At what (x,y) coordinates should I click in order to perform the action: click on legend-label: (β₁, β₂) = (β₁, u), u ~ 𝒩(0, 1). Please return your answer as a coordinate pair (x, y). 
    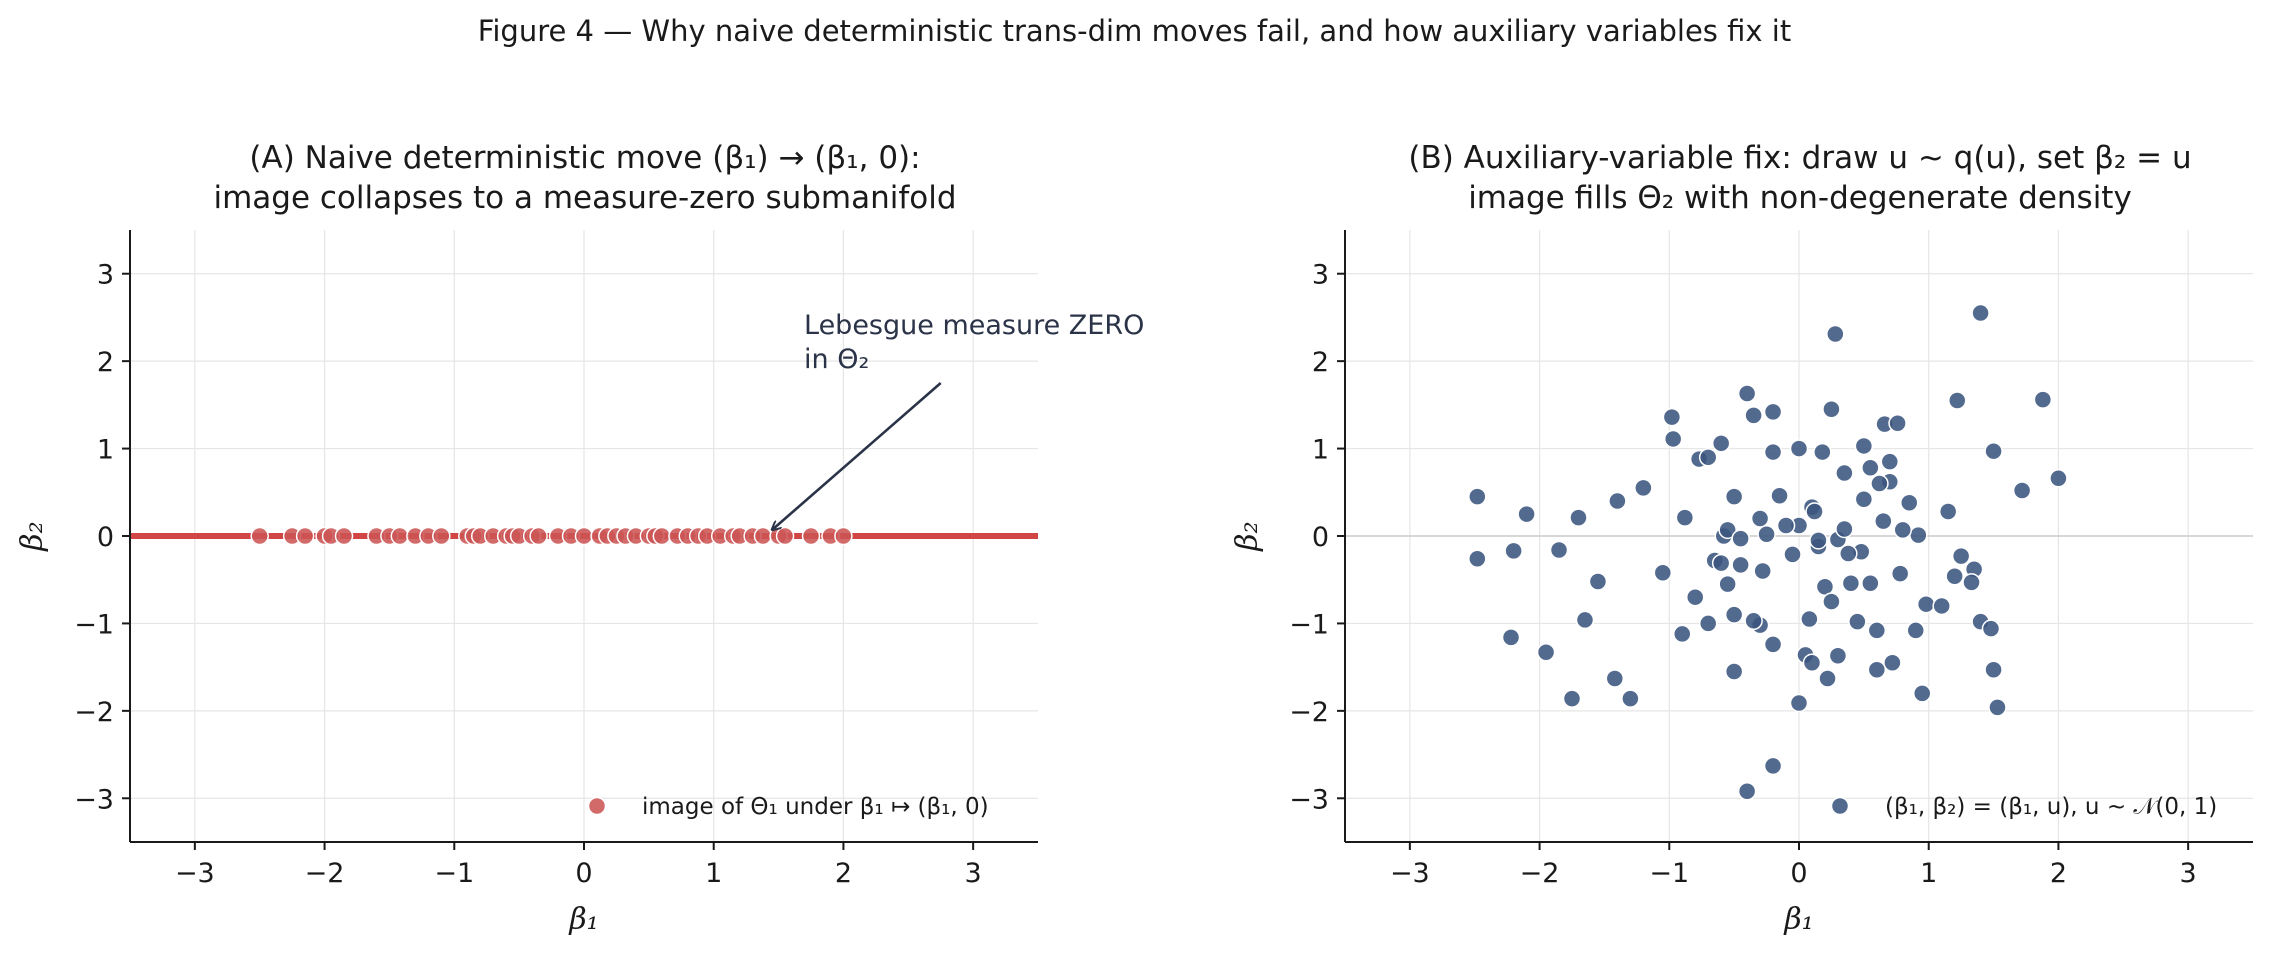
    Looking at the image, I should click on (2051, 807).